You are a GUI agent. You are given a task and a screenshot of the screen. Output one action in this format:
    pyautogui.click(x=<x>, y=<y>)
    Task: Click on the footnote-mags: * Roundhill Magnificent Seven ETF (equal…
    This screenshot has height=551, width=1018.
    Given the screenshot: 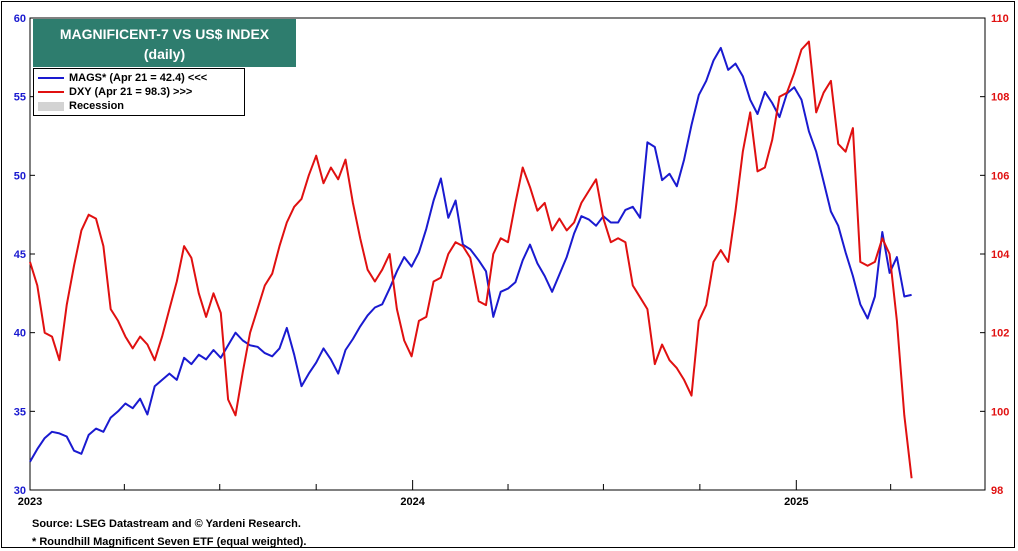 What is the action you would take?
    pyautogui.click(x=169, y=542)
    